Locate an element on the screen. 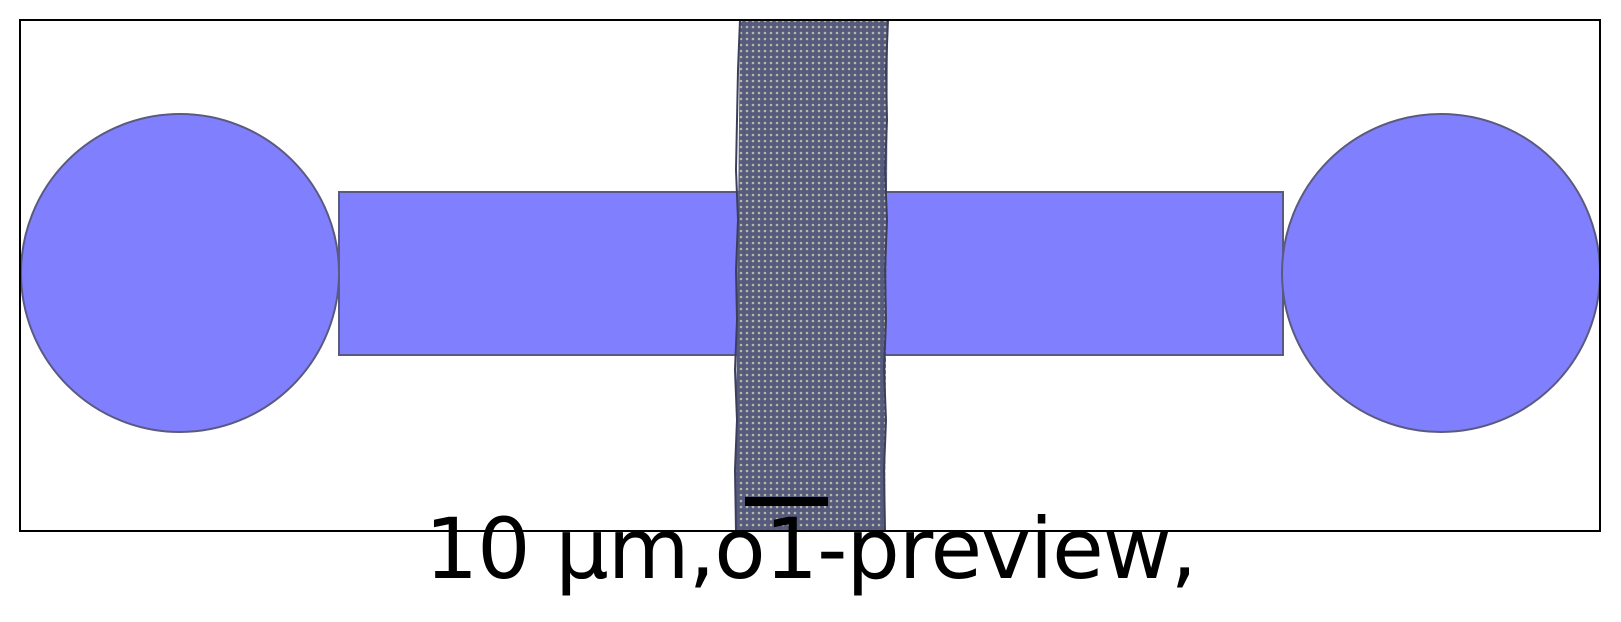  right-contact-pad is located at coordinates (1441, 273).